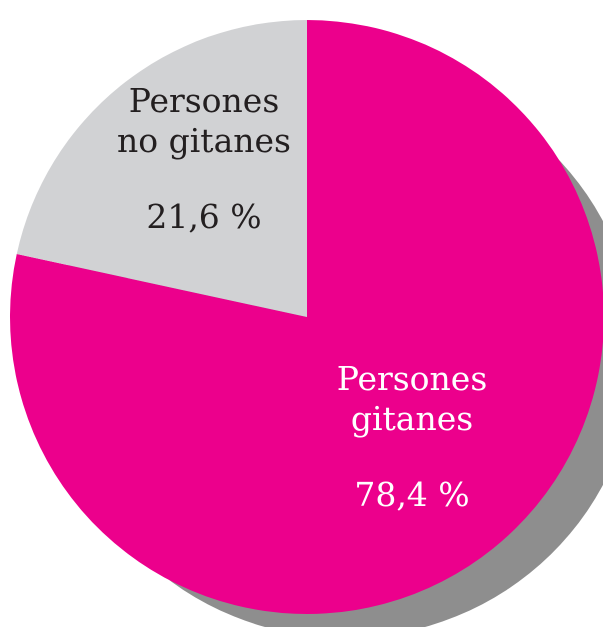 The width and height of the screenshot is (603, 627). Describe the element at coordinates (204, 140) in the screenshot. I see `slice-label-line: no gitanes` at that location.